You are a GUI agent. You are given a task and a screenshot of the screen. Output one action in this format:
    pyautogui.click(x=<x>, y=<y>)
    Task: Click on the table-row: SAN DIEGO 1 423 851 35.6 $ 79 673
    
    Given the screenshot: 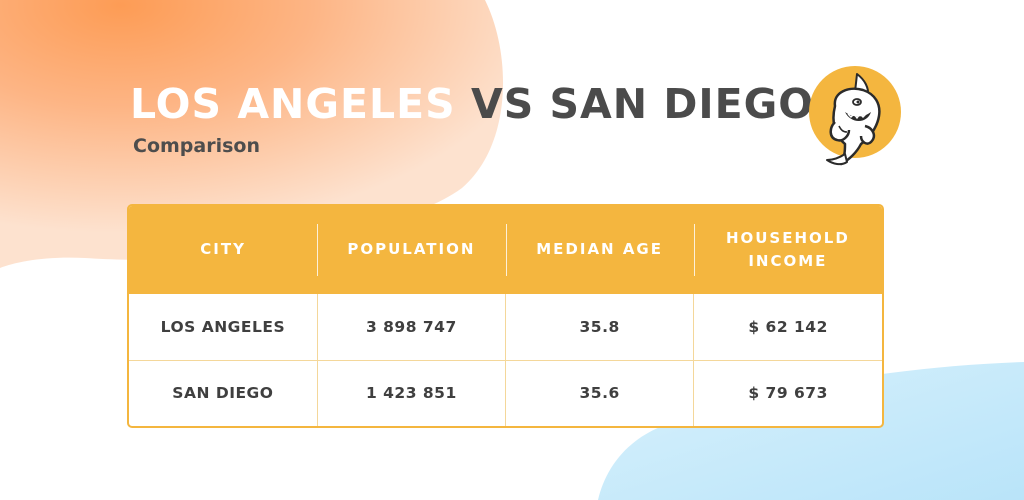 What is the action you would take?
    pyautogui.click(x=505, y=392)
    